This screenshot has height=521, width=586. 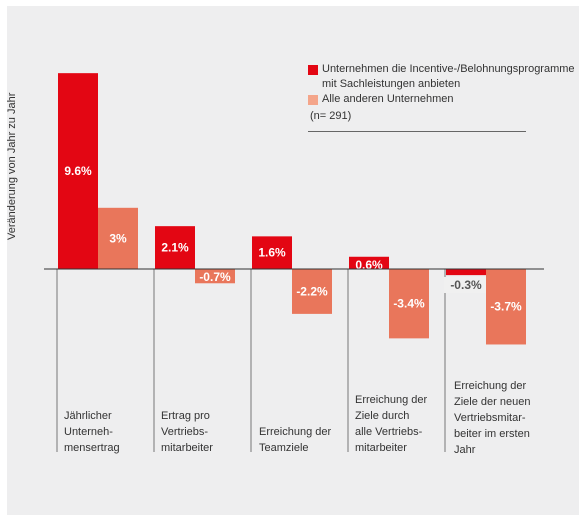 I want to click on value-label-series-1-1: 9.6%, so click(x=78, y=171).